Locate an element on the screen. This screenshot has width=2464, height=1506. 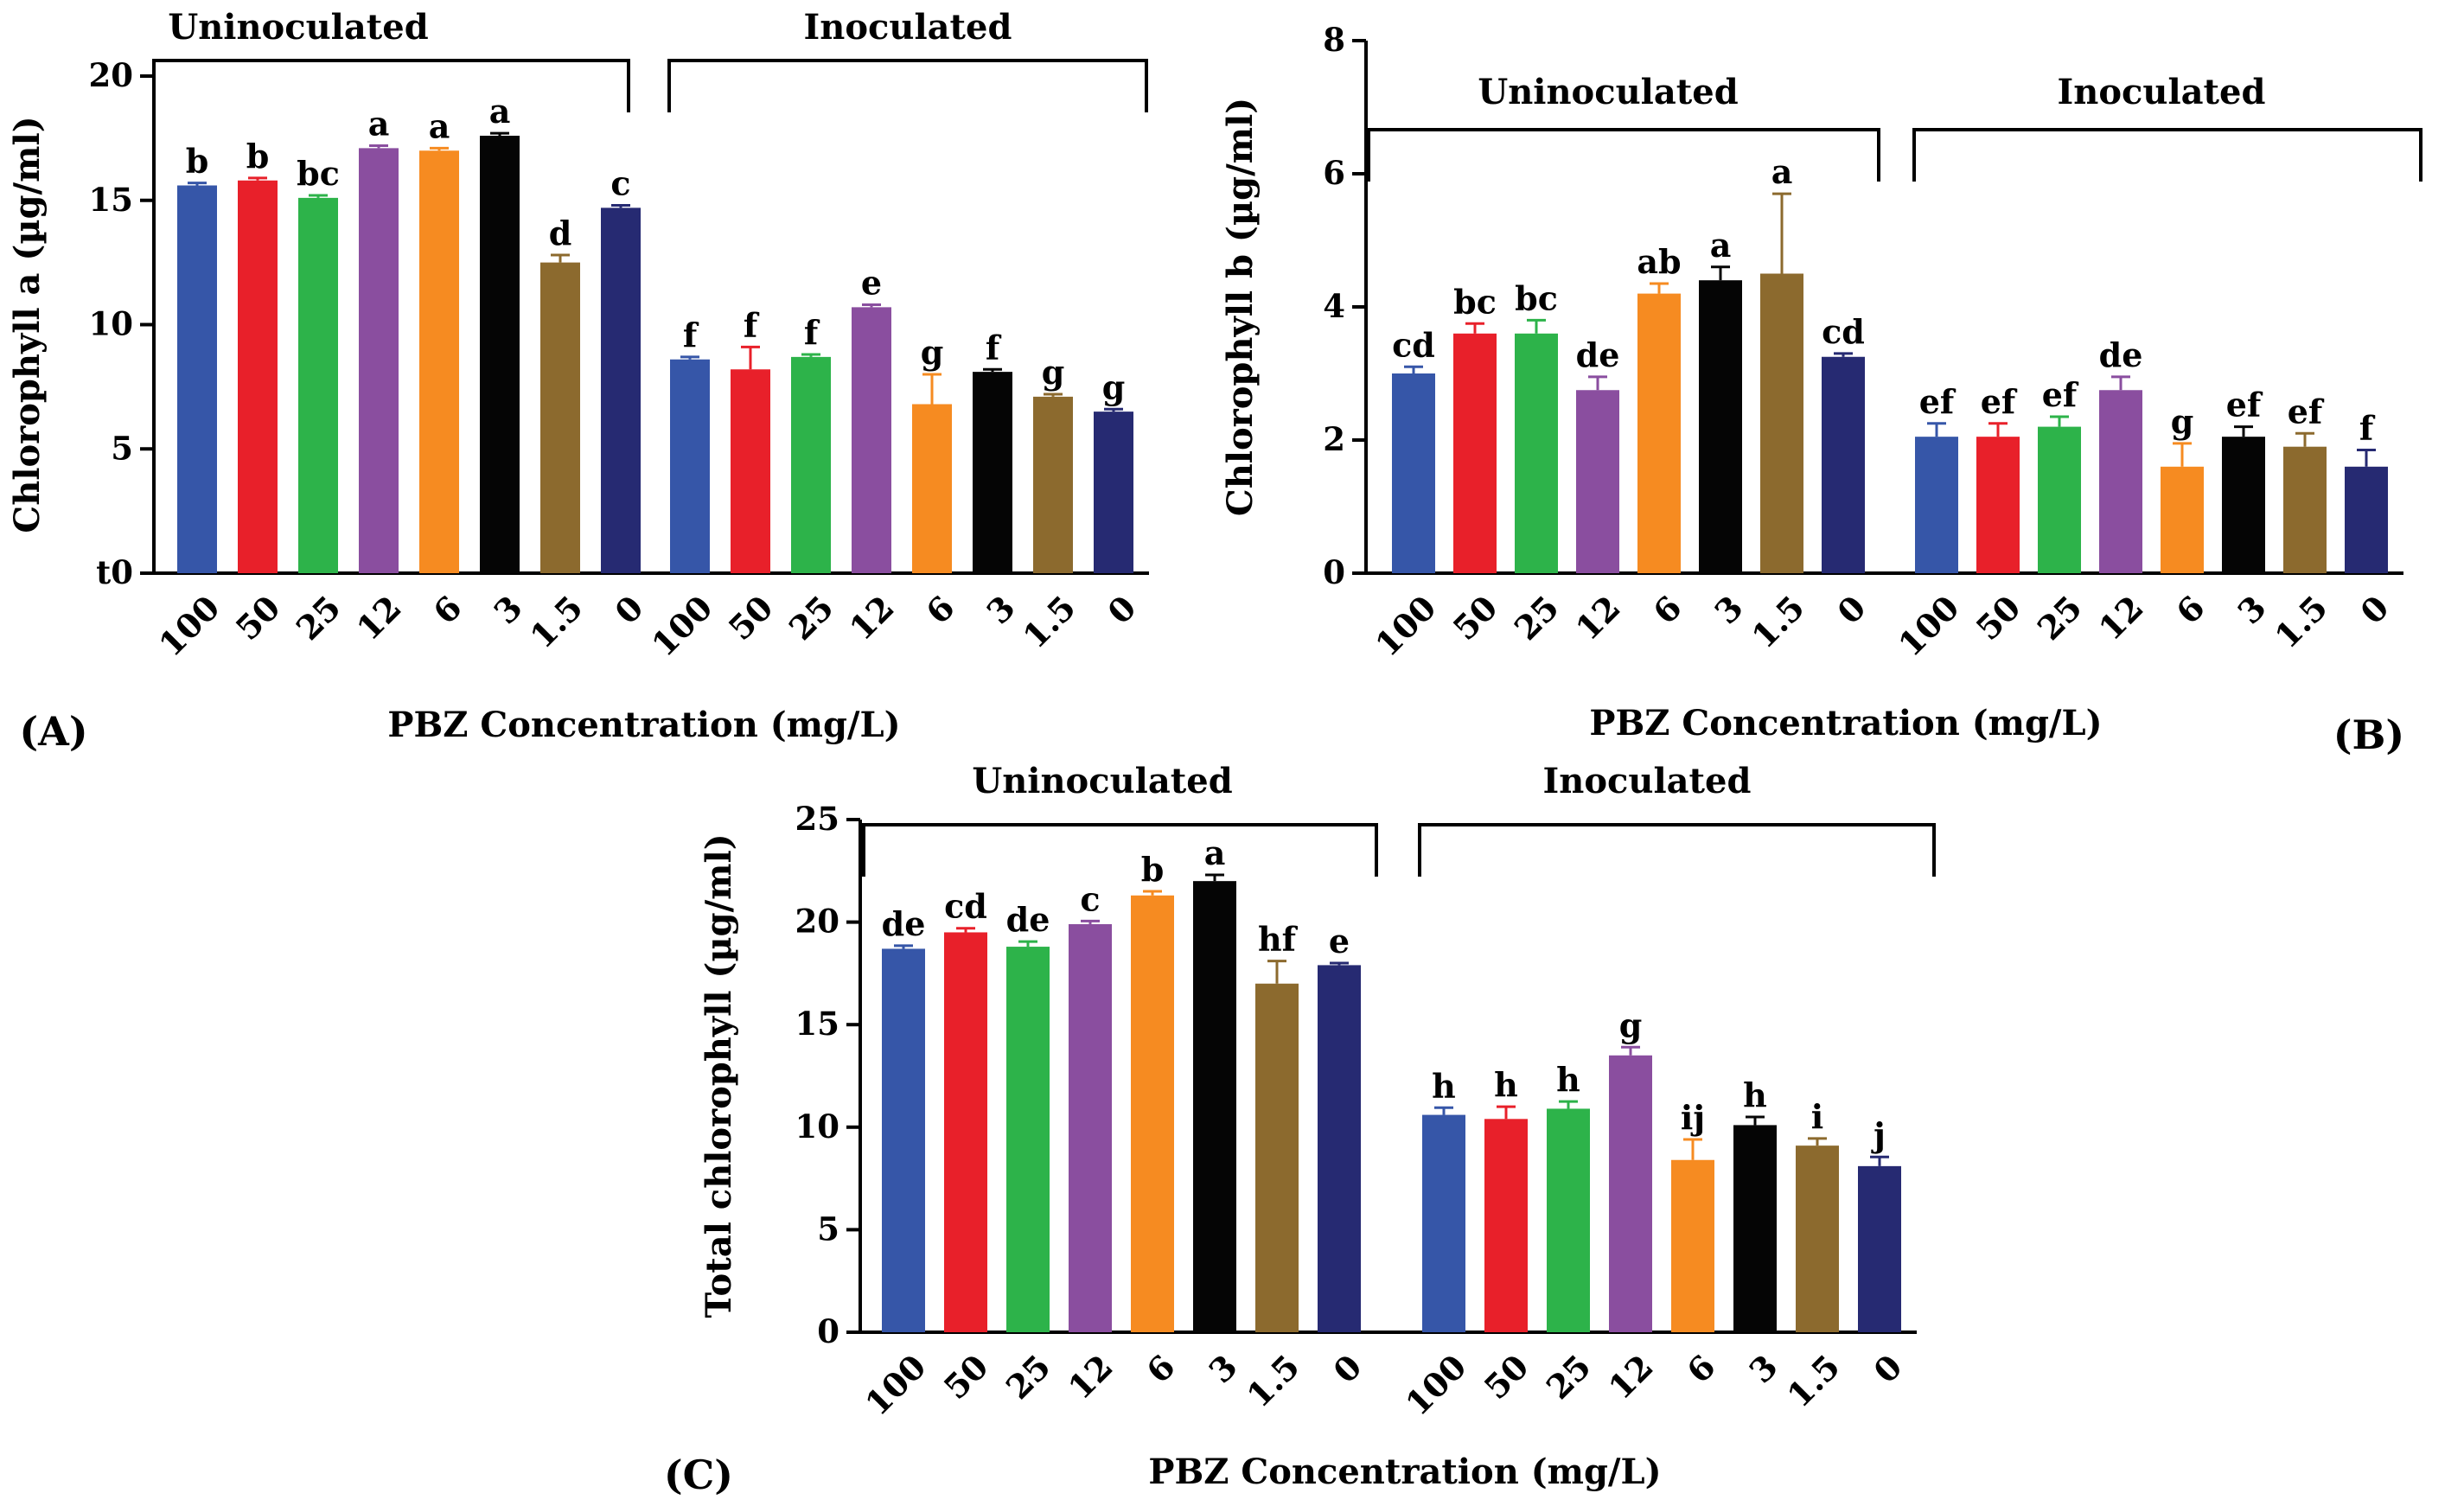
panel-label: (C) is located at coordinates (698, 1475).